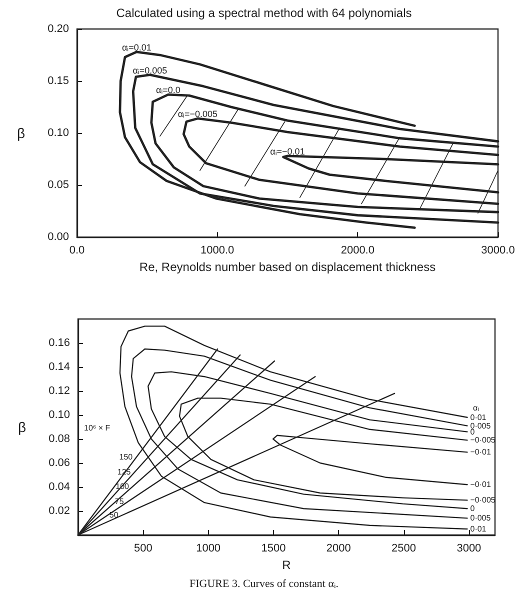 Image resolution: width=528 pixels, height=594 pixels. I want to click on x-tick-label: 3000.0, so click(498, 250).